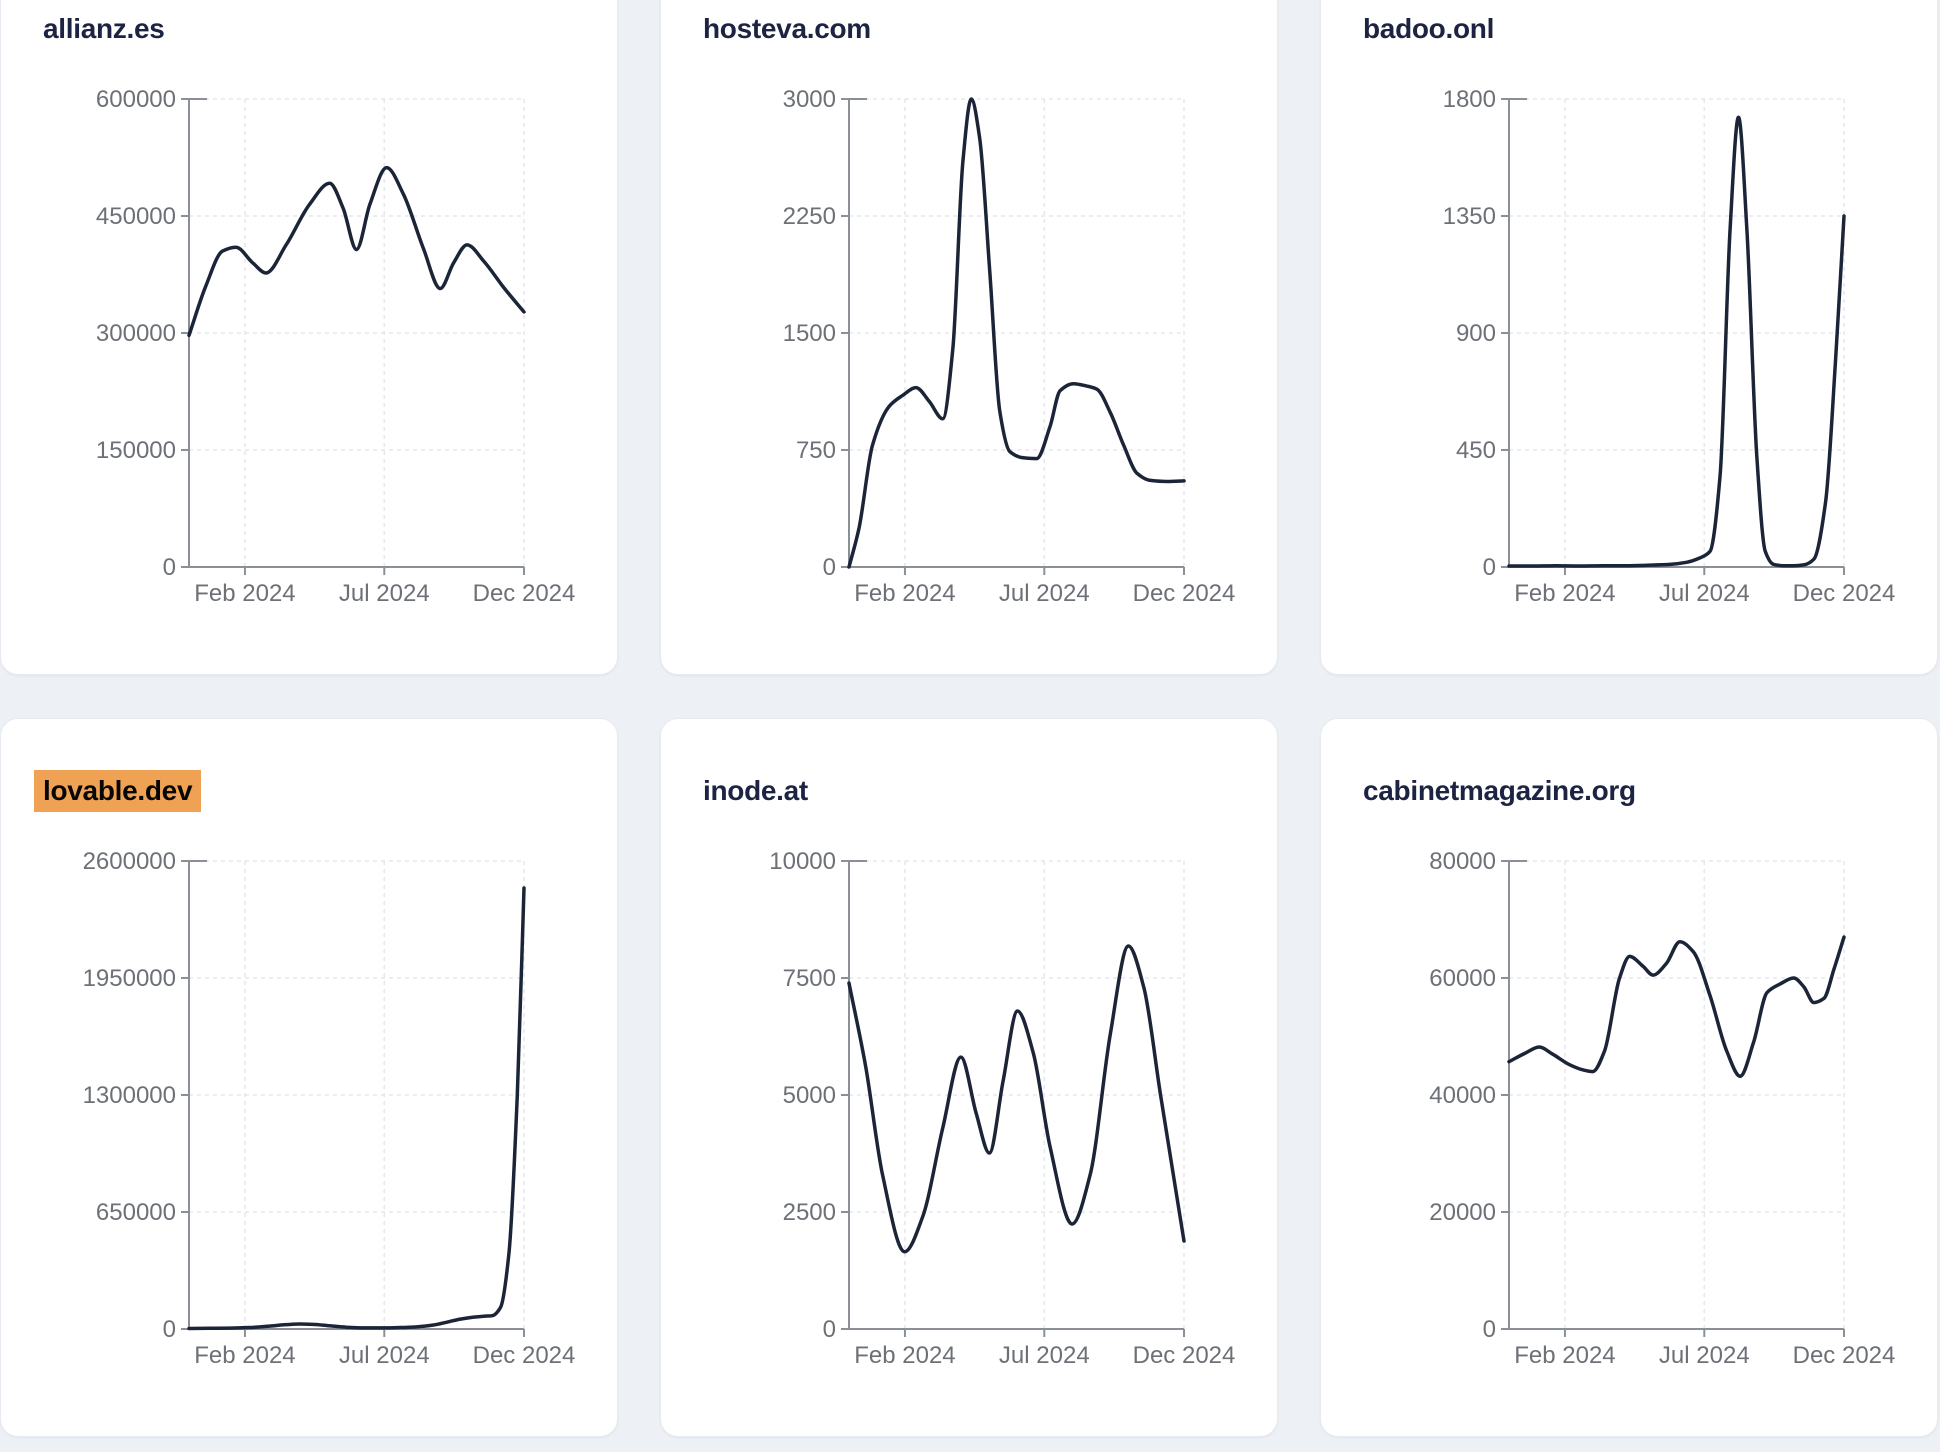 The width and height of the screenshot is (1940, 1452). Describe the element at coordinates (809, 99) in the screenshot. I see `y-tick-label: 3000` at that location.